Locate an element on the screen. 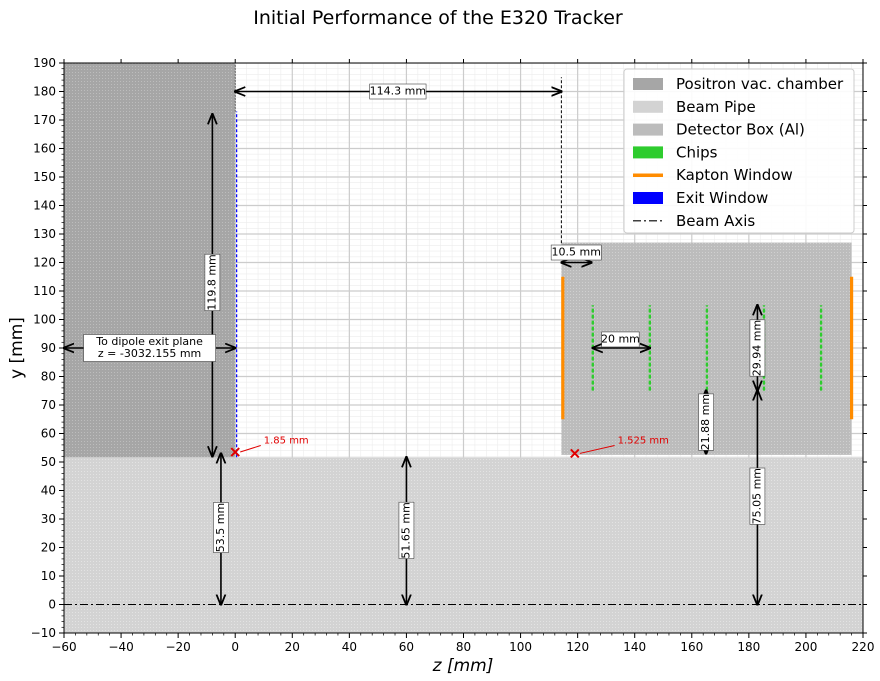 This screenshot has width=880, height=681. x-tick-label: 200 is located at coordinates (805, 647).